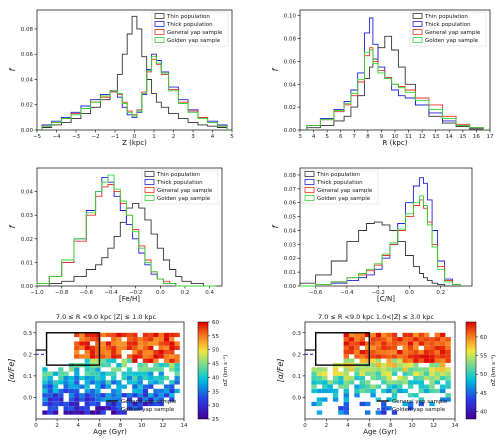  I want to click on z-distribution-xtick-label: 0, so click(135, 137).